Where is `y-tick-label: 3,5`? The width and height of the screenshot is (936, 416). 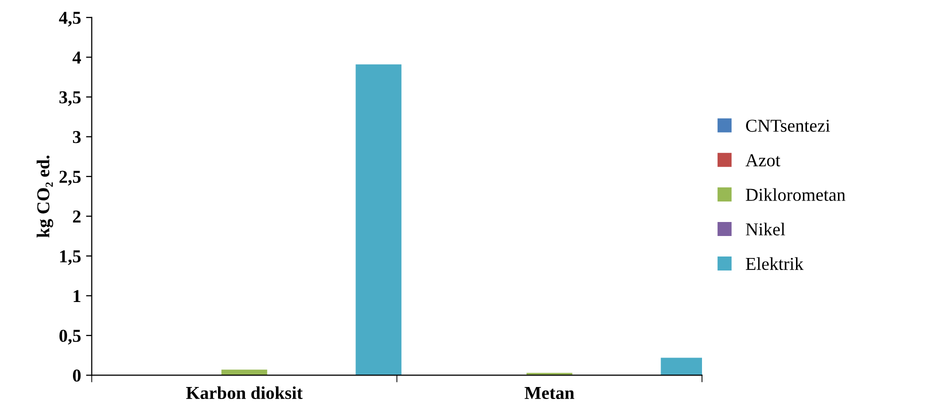 y-tick-label: 3,5 is located at coordinates (70, 98).